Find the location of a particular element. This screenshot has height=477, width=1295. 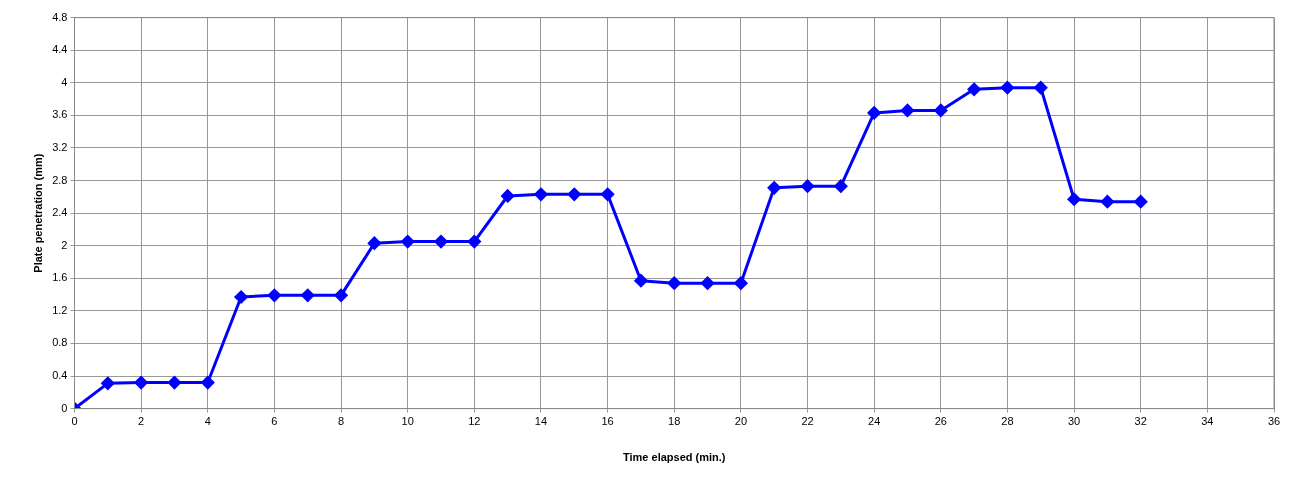

x-tick-label: 16 is located at coordinates (607, 421).